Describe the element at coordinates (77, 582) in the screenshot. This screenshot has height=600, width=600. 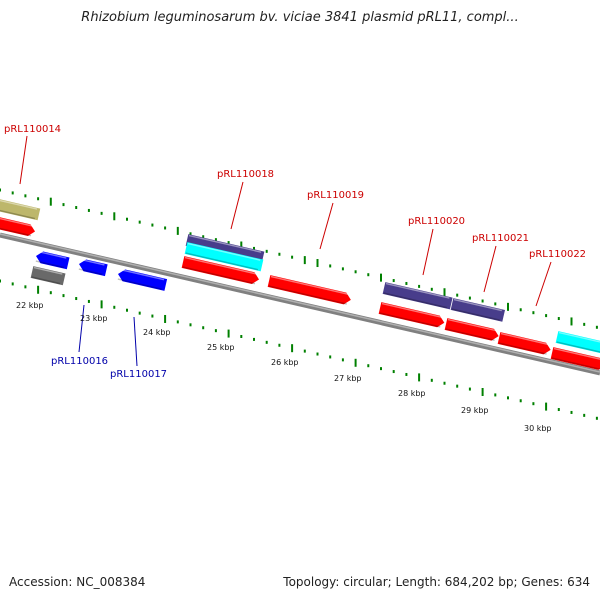
I see `accession-text: Accession: NC_008384` at that location.